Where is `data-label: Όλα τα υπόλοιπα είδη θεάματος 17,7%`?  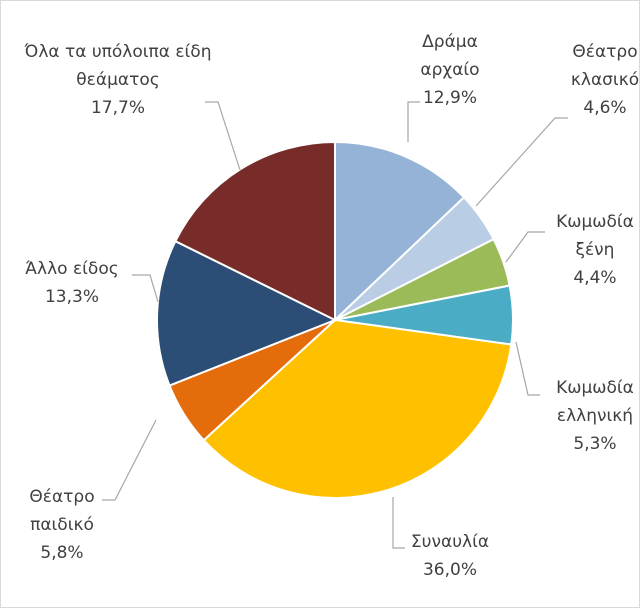 data-label: Όλα τα υπόλοιπα είδη θεάματος 17,7% is located at coordinates (118, 80).